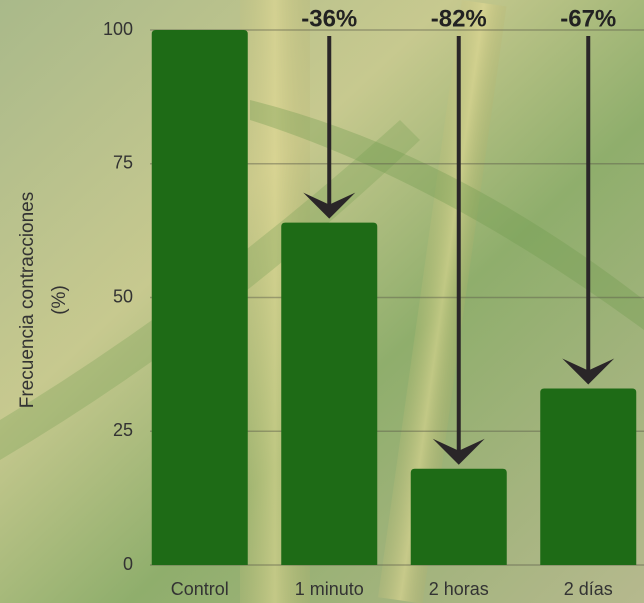  I want to click on y-tick-label: 75, so click(123, 163).